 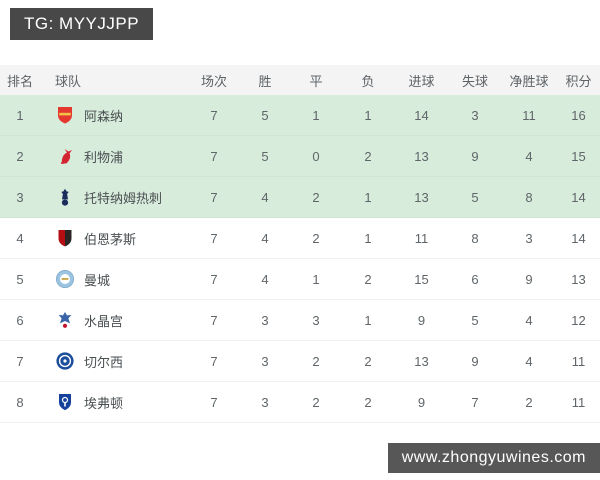 I want to click on column-header-2: 场次, so click(x=213, y=81).